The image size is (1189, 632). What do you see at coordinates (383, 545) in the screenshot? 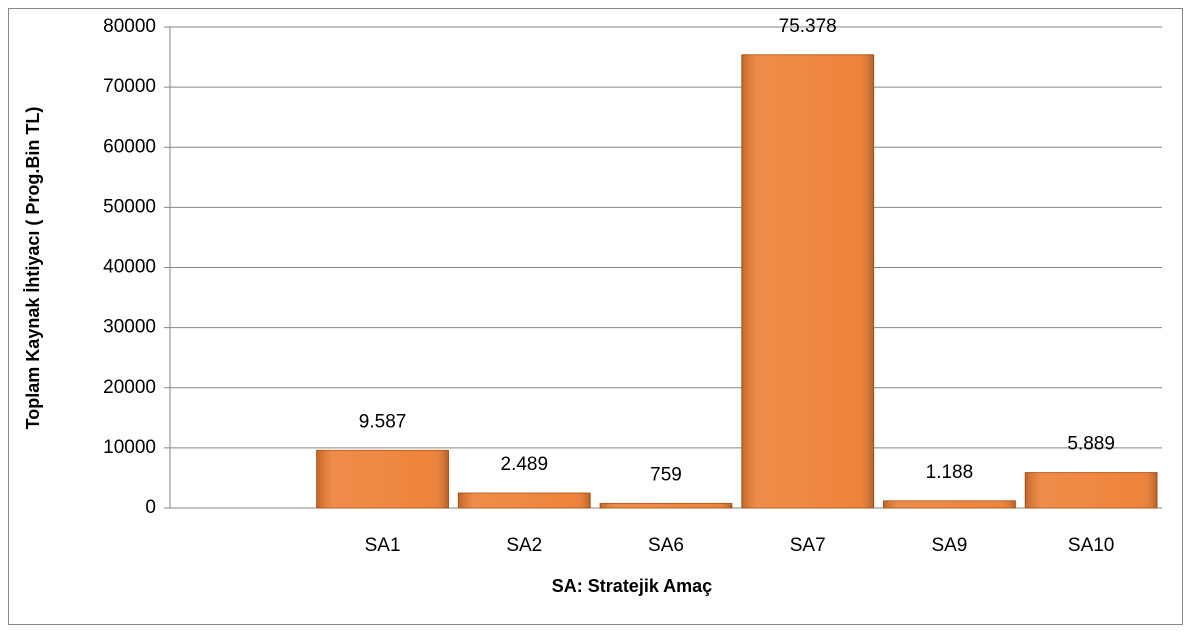
I see `x-tick-label: SA1` at bounding box center [383, 545].